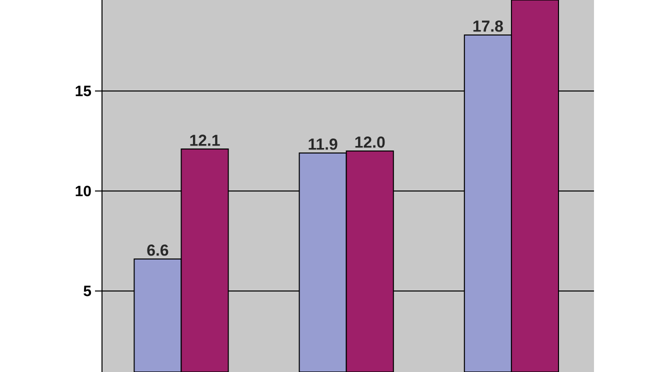  Describe the element at coordinates (157, 250) in the screenshot. I see `data-label: 6.6` at that location.